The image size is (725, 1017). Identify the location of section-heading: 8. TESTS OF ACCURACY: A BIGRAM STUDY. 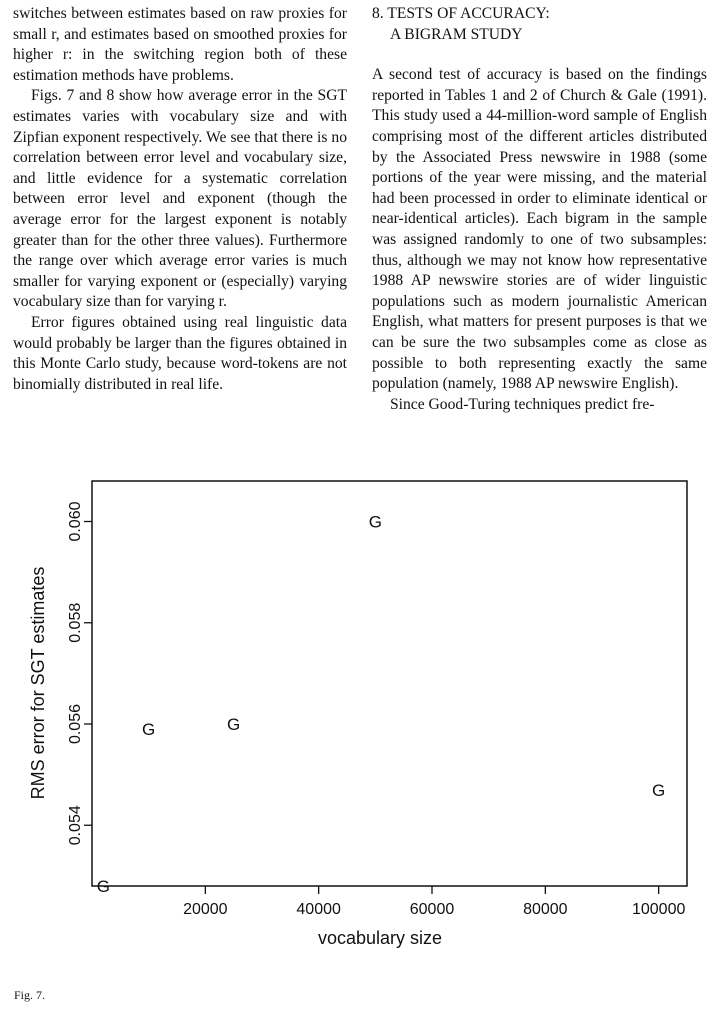
(539, 24).